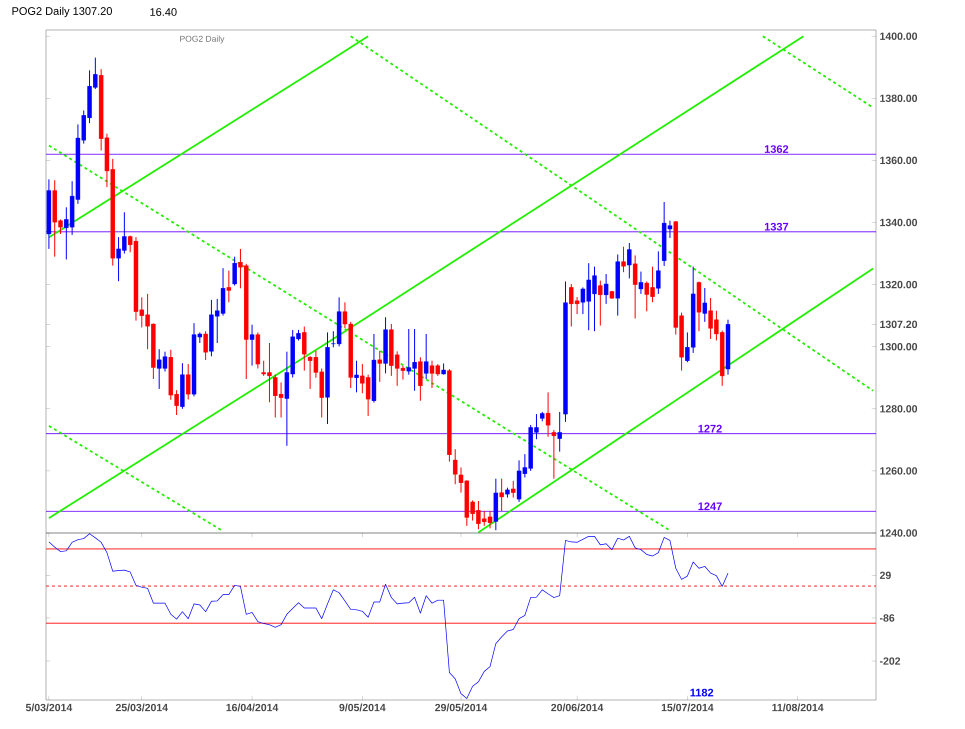  Describe the element at coordinates (710, 506) in the screenshot. I see `ref-line-label: 1247` at that location.